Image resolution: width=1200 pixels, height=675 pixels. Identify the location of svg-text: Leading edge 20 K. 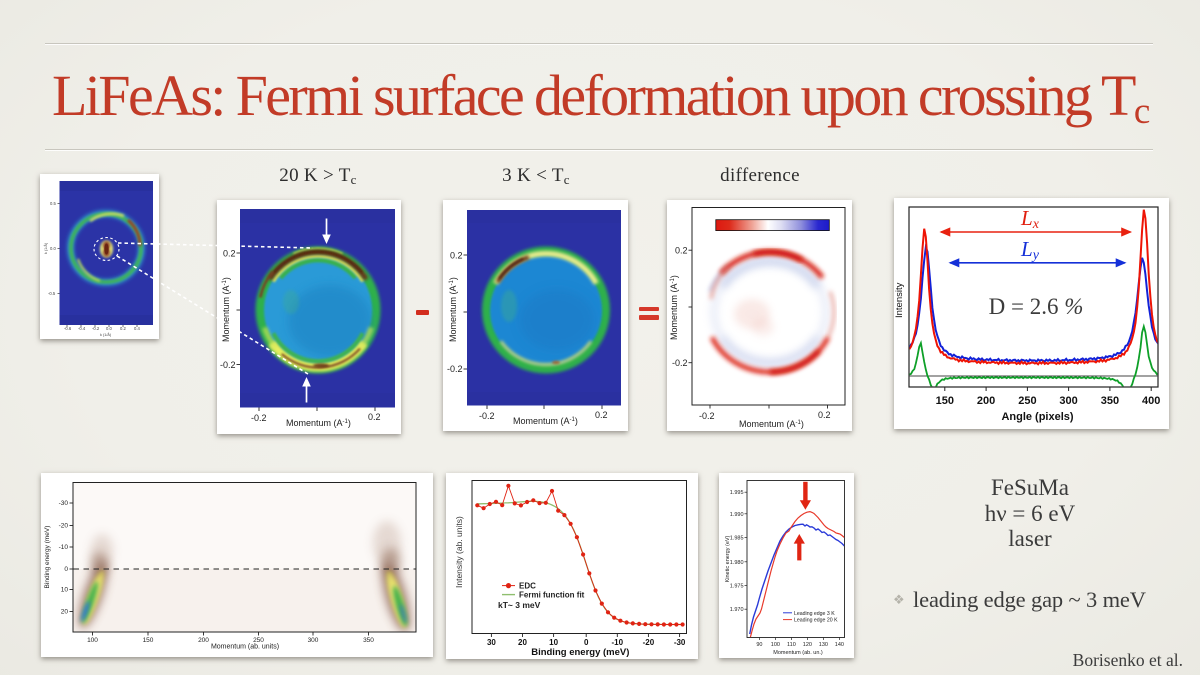
(816, 621).